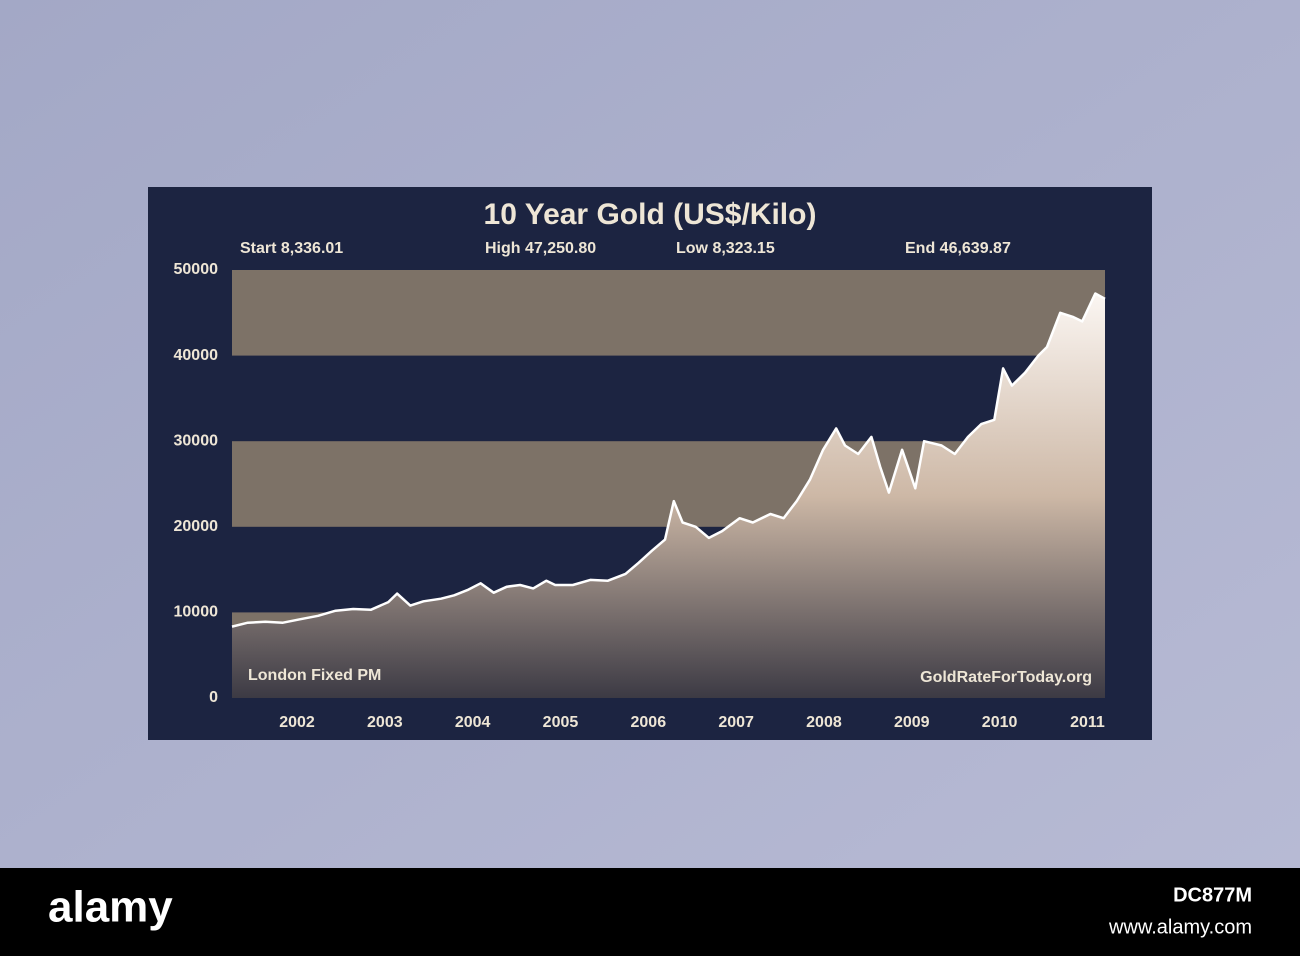  Describe the element at coordinates (540, 248) in the screenshot. I see `stat: High 47,250.80` at that location.